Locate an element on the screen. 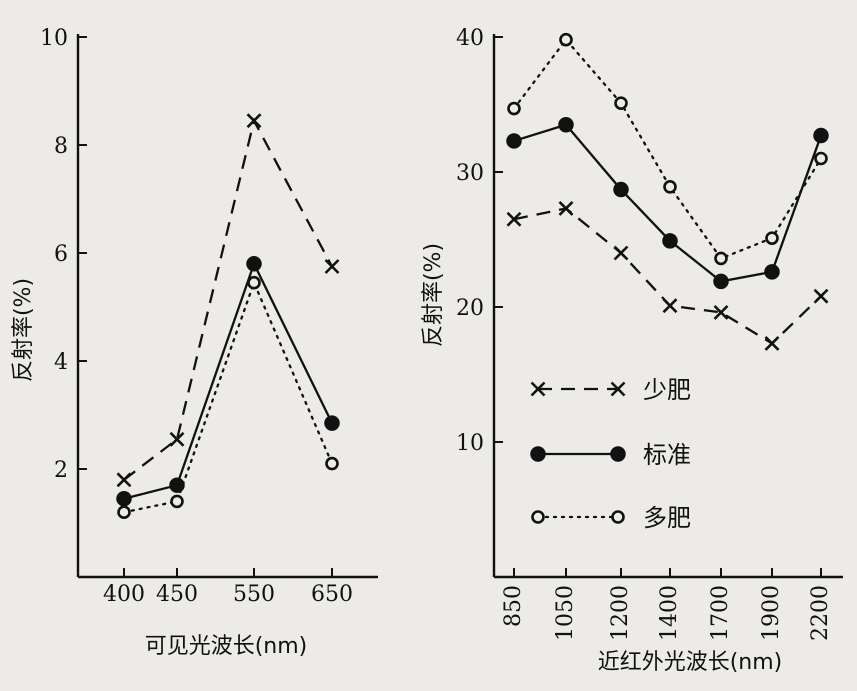  right-x-tick-label: 1700 is located at coordinates (720, 613).